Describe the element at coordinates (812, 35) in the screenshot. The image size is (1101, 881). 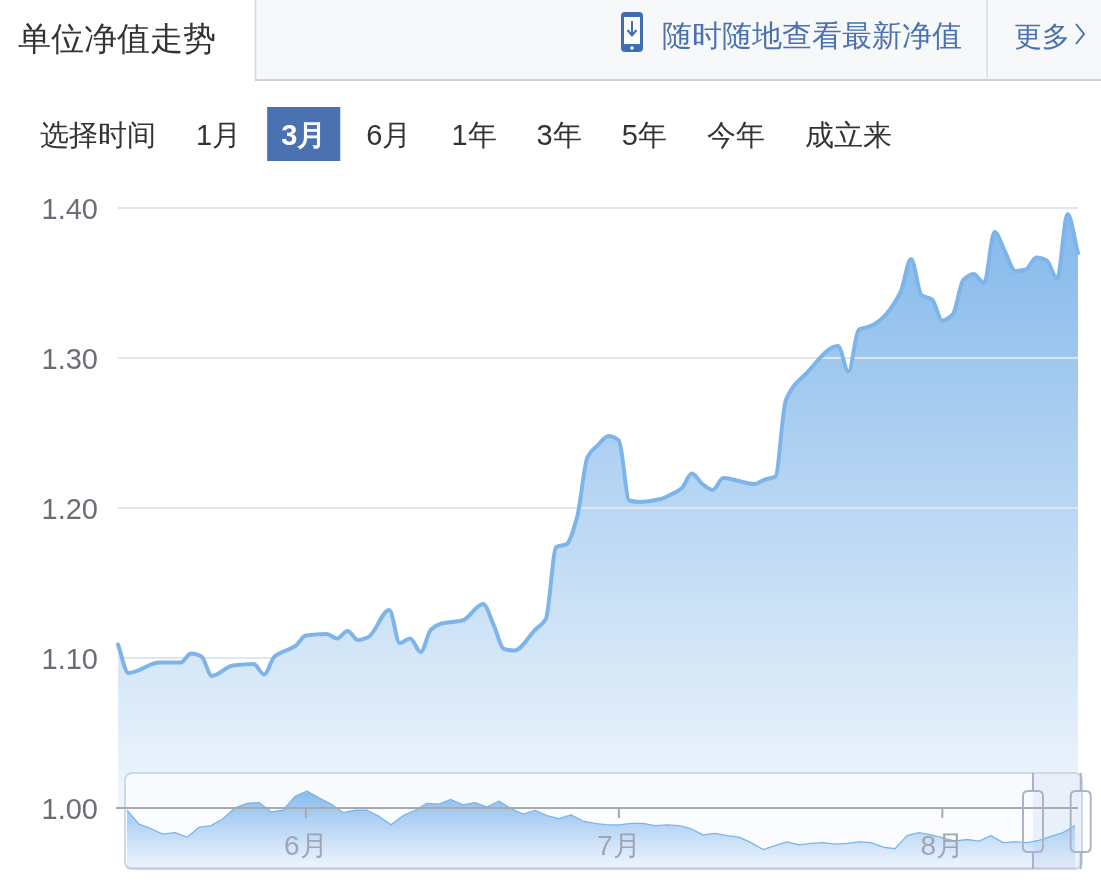
I see `link-latest-nav: 随时随地查看最新净值` at that location.